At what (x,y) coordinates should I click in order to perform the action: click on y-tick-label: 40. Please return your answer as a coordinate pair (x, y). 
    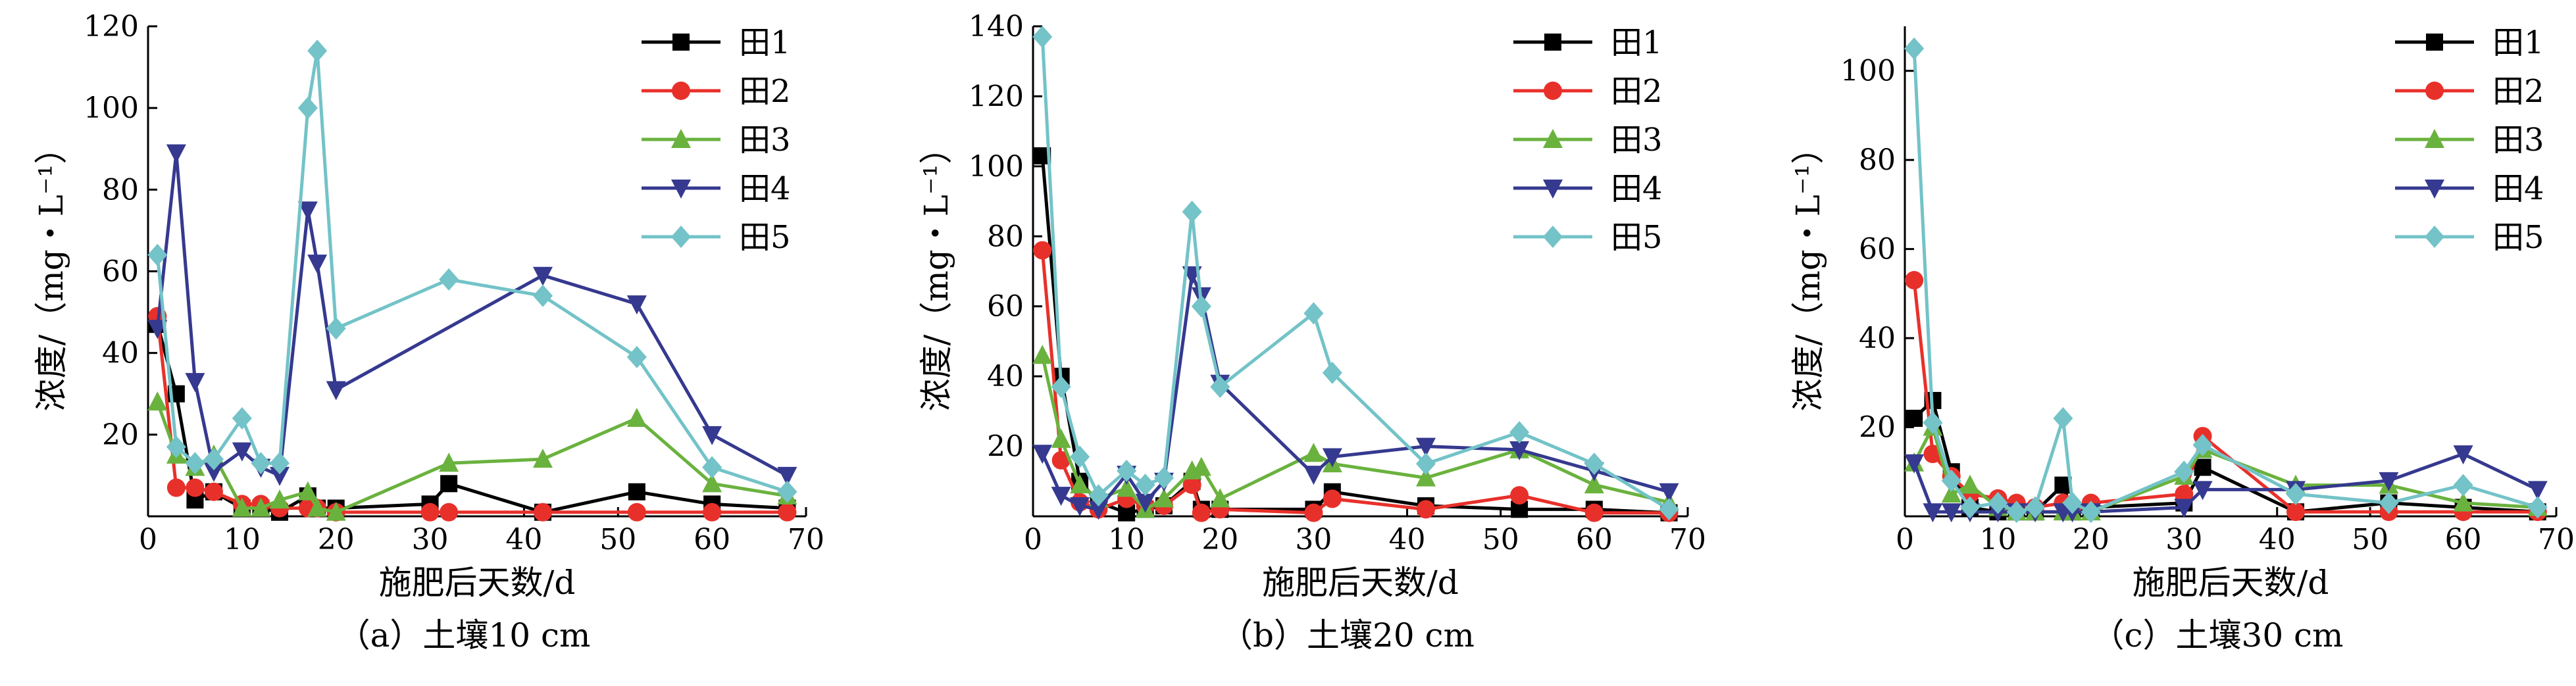
    Looking at the image, I should click on (1877, 339).